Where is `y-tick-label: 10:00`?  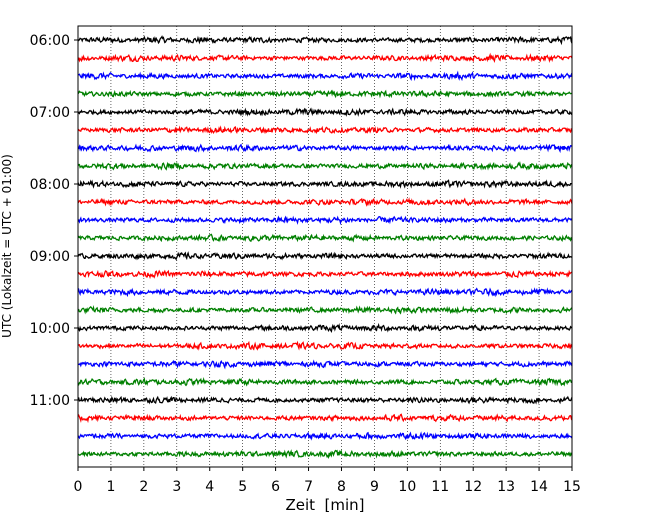
y-tick-label: 10:00 is located at coordinates (50, 329).